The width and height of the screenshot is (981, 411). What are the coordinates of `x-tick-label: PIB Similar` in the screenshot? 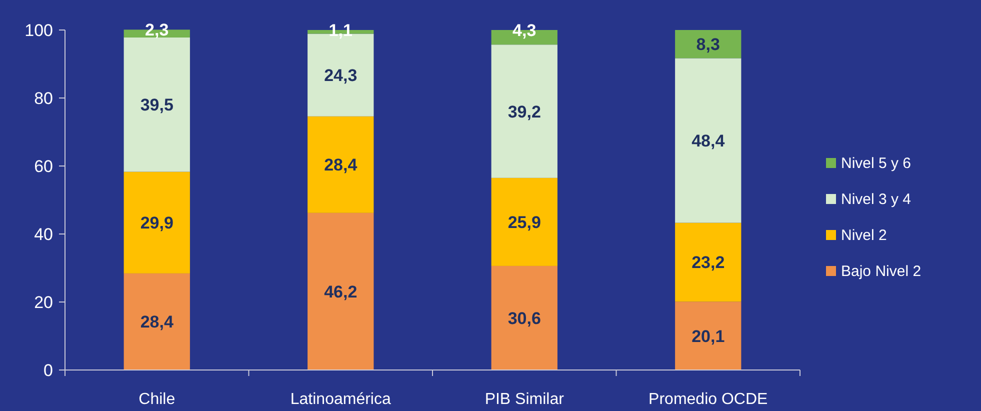 It's located at (524, 399).